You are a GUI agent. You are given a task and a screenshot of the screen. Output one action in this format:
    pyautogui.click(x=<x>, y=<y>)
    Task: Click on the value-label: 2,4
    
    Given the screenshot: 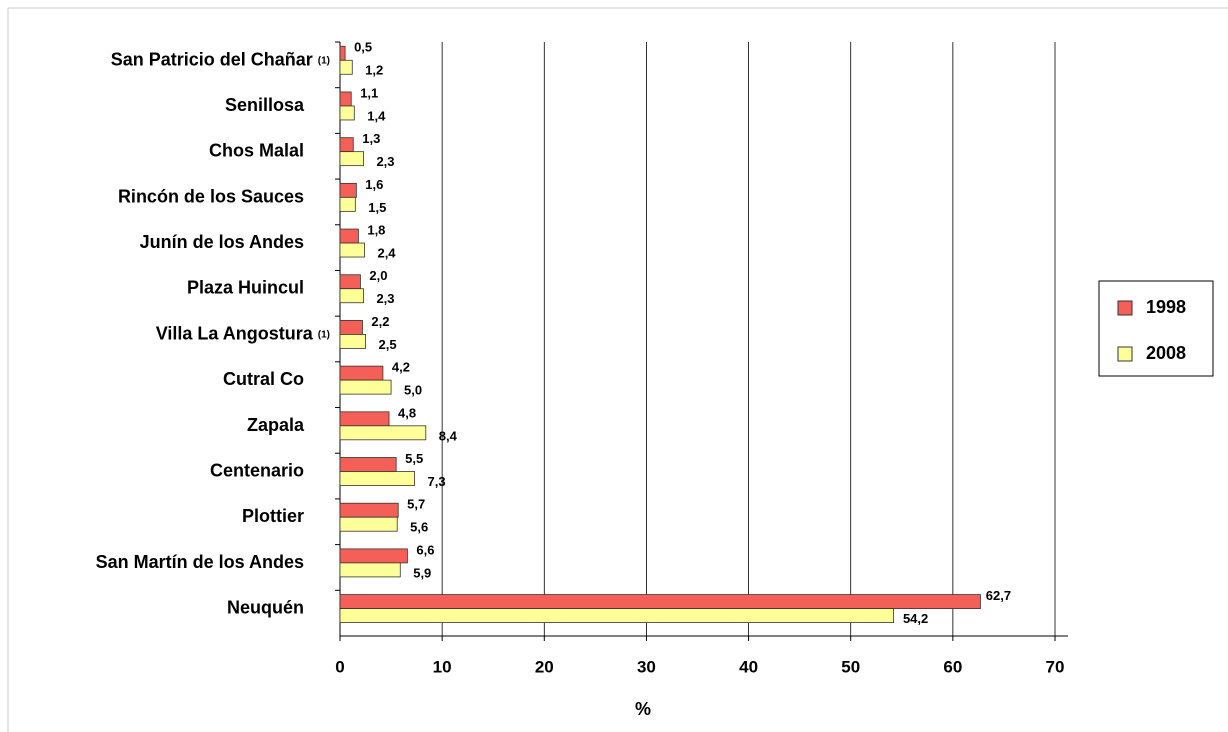 What is the action you would take?
    pyautogui.click(x=386, y=252)
    